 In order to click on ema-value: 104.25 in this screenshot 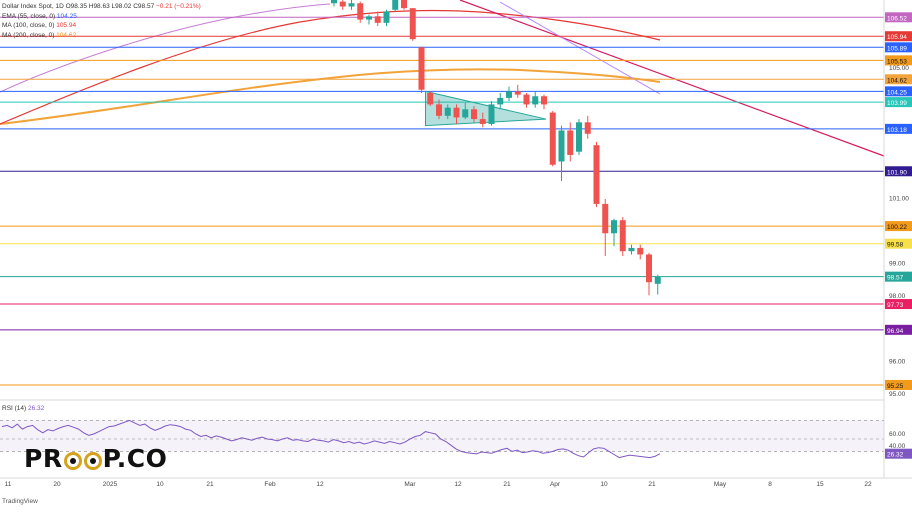, I will do `click(66, 16)`.